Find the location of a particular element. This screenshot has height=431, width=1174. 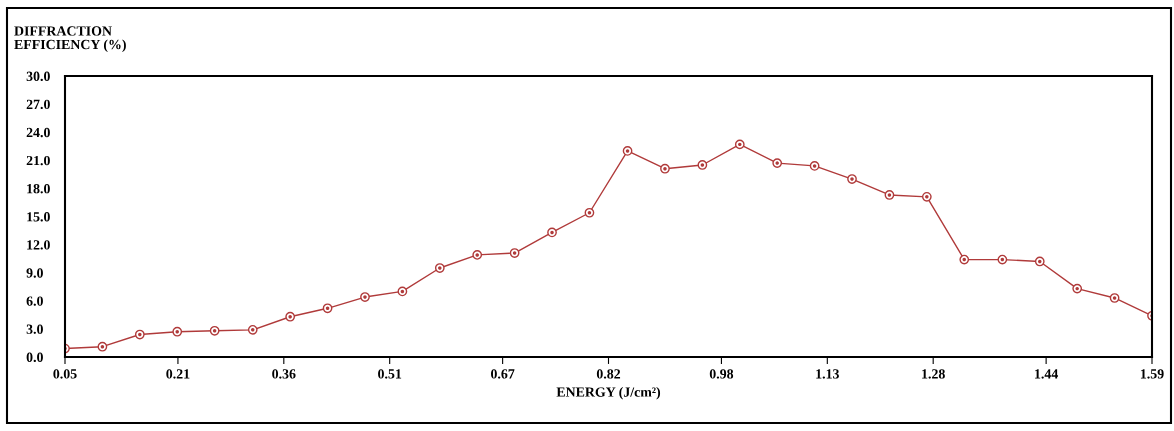

y-axis-title: DIFFRACTION EFFICIENCY (%) is located at coordinates (70, 39).